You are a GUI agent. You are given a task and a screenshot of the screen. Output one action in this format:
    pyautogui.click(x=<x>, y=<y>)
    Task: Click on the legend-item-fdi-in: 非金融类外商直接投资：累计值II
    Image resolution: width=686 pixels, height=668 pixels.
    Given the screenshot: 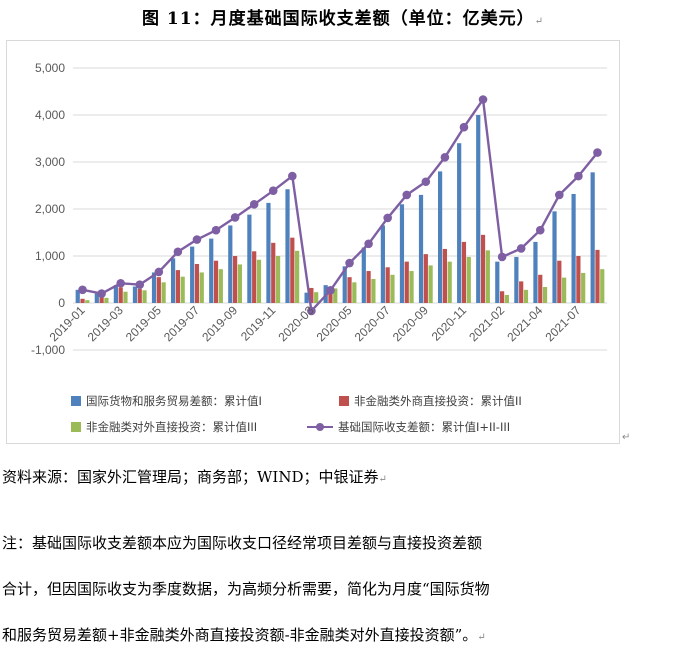 What is the action you would take?
    pyautogui.click(x=430, y=401)
    